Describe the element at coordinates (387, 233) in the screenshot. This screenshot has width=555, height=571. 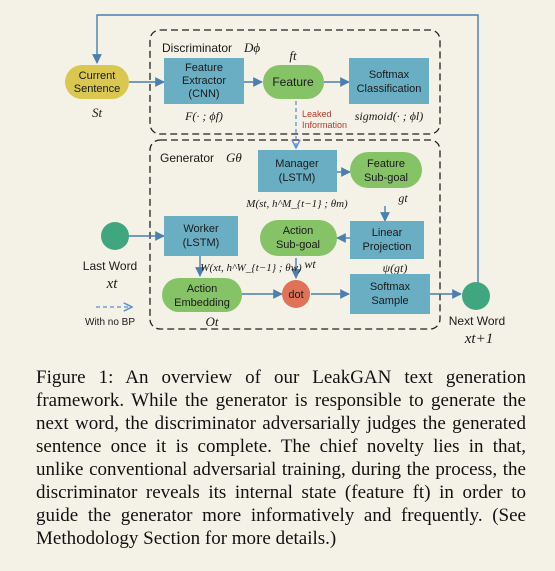
I see `linear-projection-label-1: Linear` at that location.